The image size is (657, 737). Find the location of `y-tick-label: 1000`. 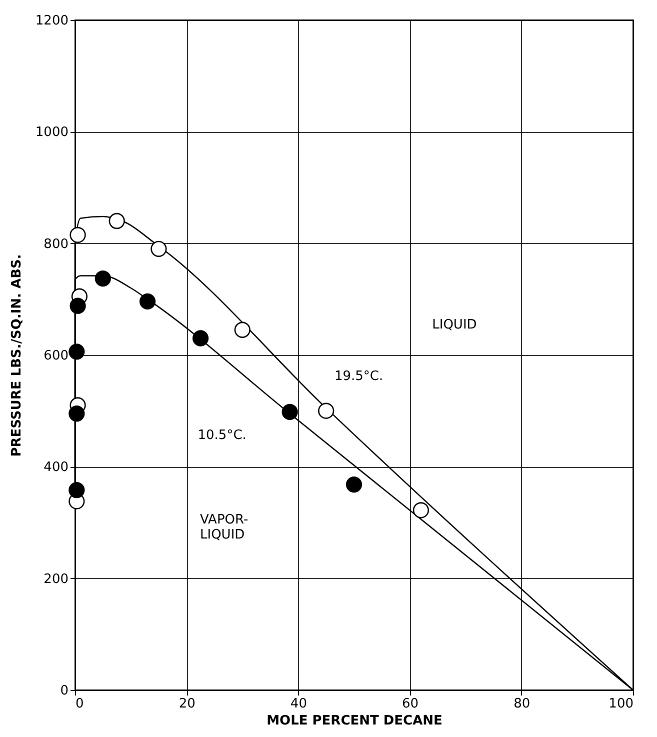

y-tick-label: 1000 is located at coordinates (51, 132).